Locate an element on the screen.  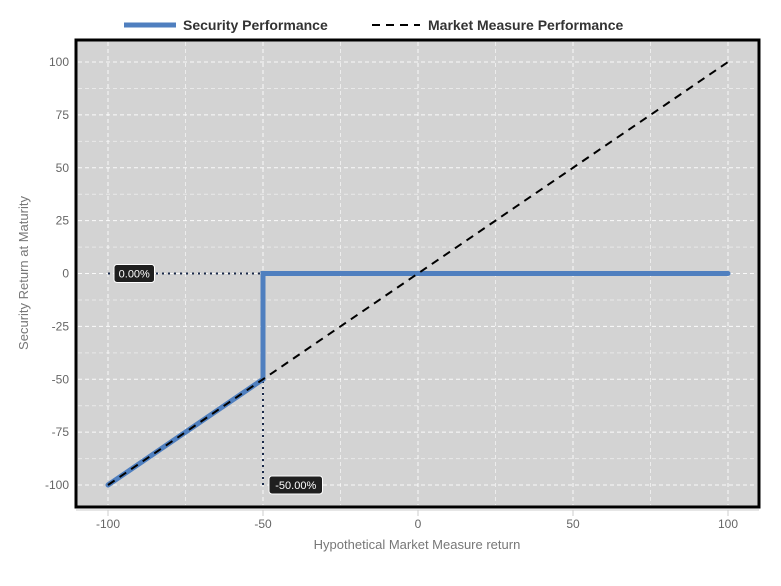
annotation-label: -50.00% is located at coordinates (295, 486).